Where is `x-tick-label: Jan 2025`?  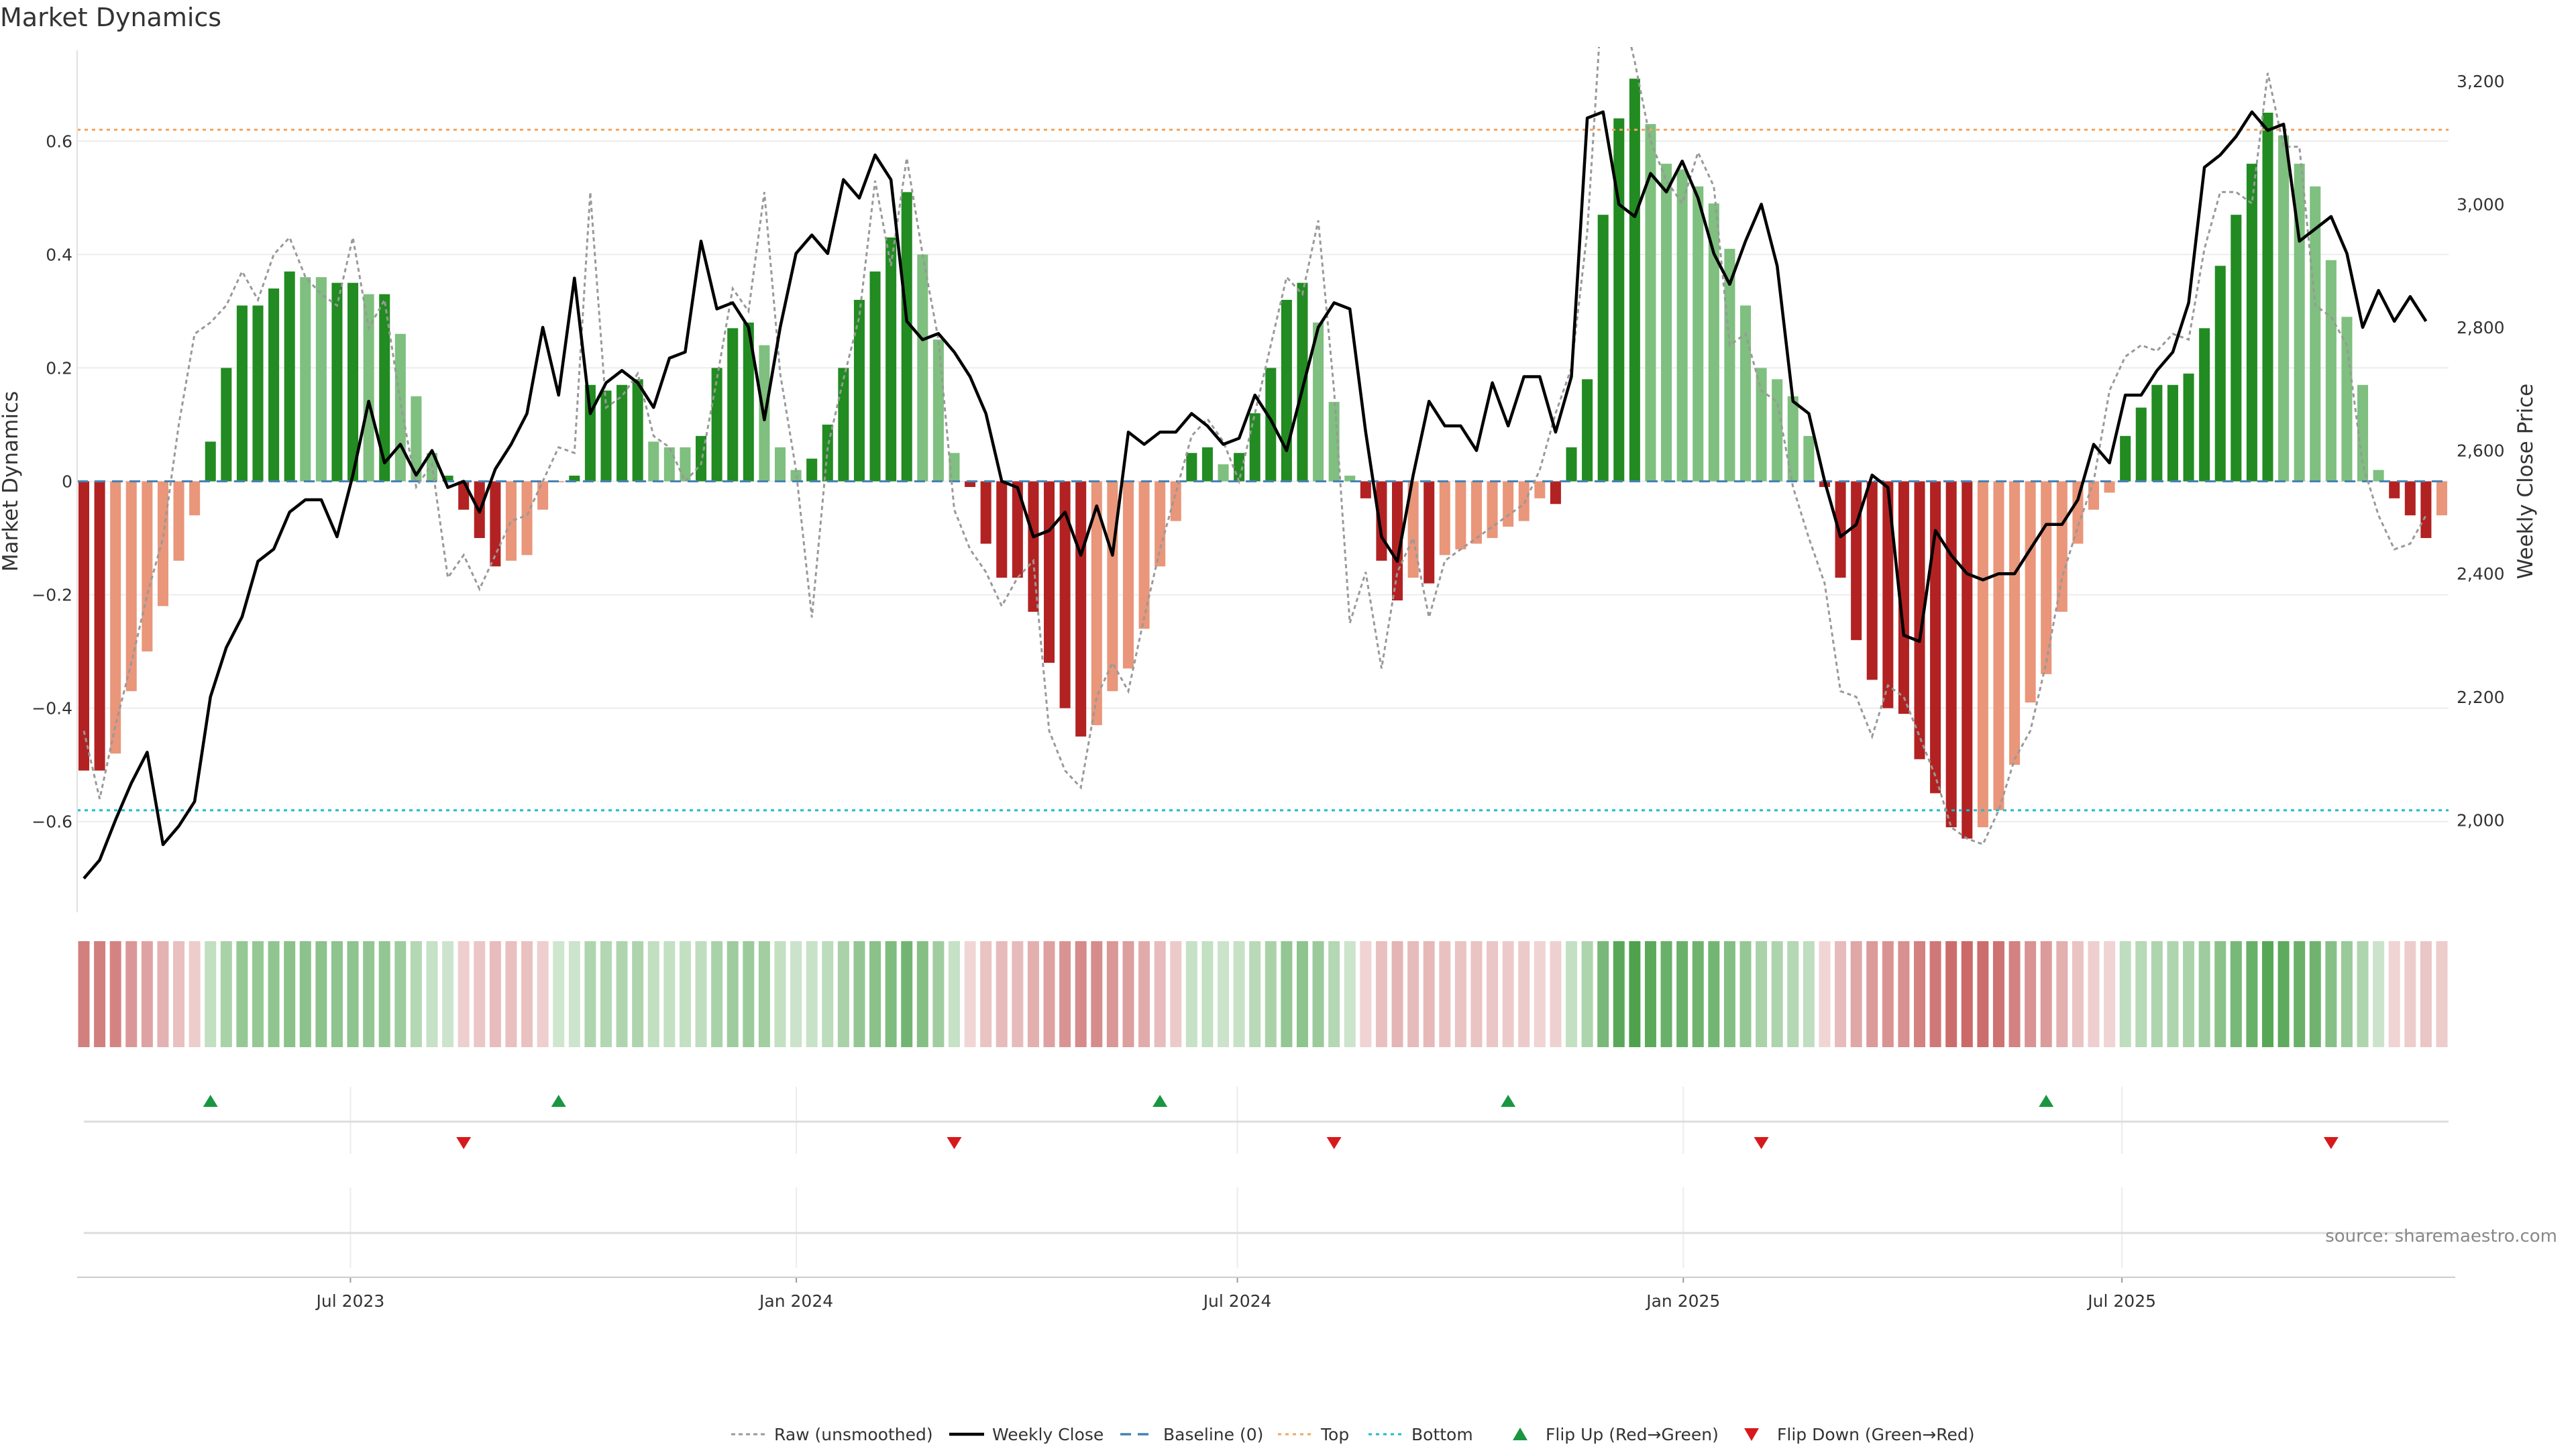
x-tick-label: Jan 2025 is located at coordinates (1682, 1301).